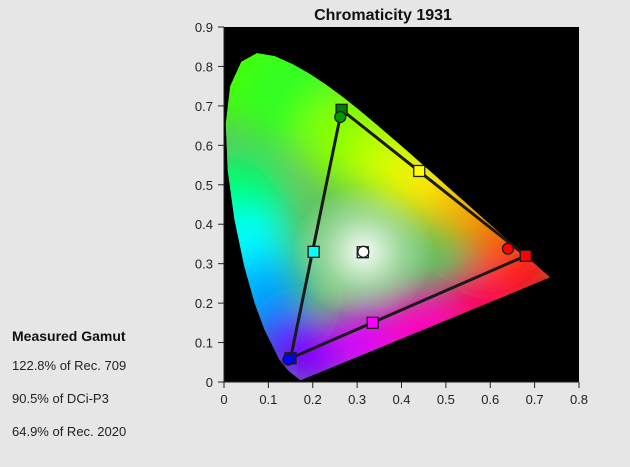 The image size is (630, 467). Describe the element at coordinates (204, 185) in the screenshot. I see `y-tick-label: 0.5` at that location.